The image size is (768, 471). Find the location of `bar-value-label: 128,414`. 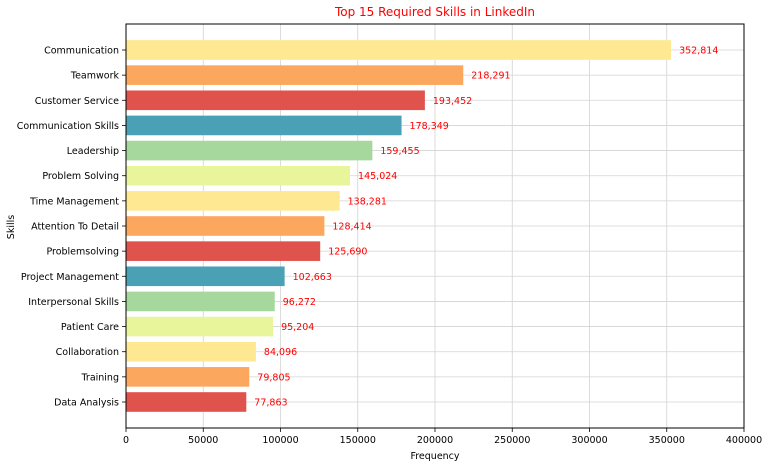

bar-value-label: 128,414 is located at coordinates (351, 227).